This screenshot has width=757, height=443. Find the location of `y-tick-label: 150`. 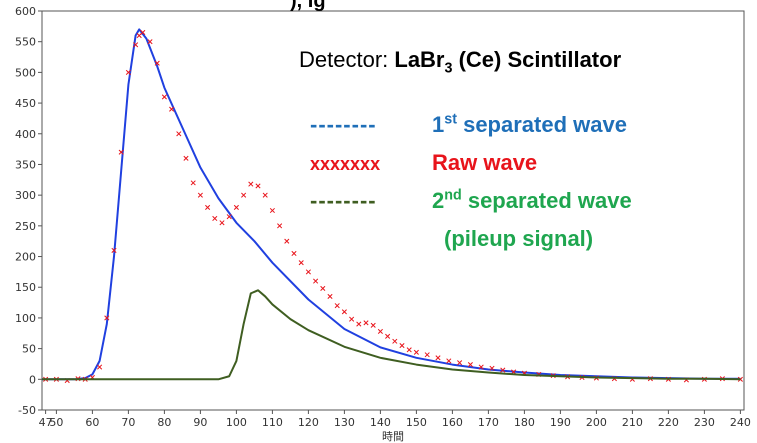

y-tick-label: 150 is located at coordinates (25, 287).